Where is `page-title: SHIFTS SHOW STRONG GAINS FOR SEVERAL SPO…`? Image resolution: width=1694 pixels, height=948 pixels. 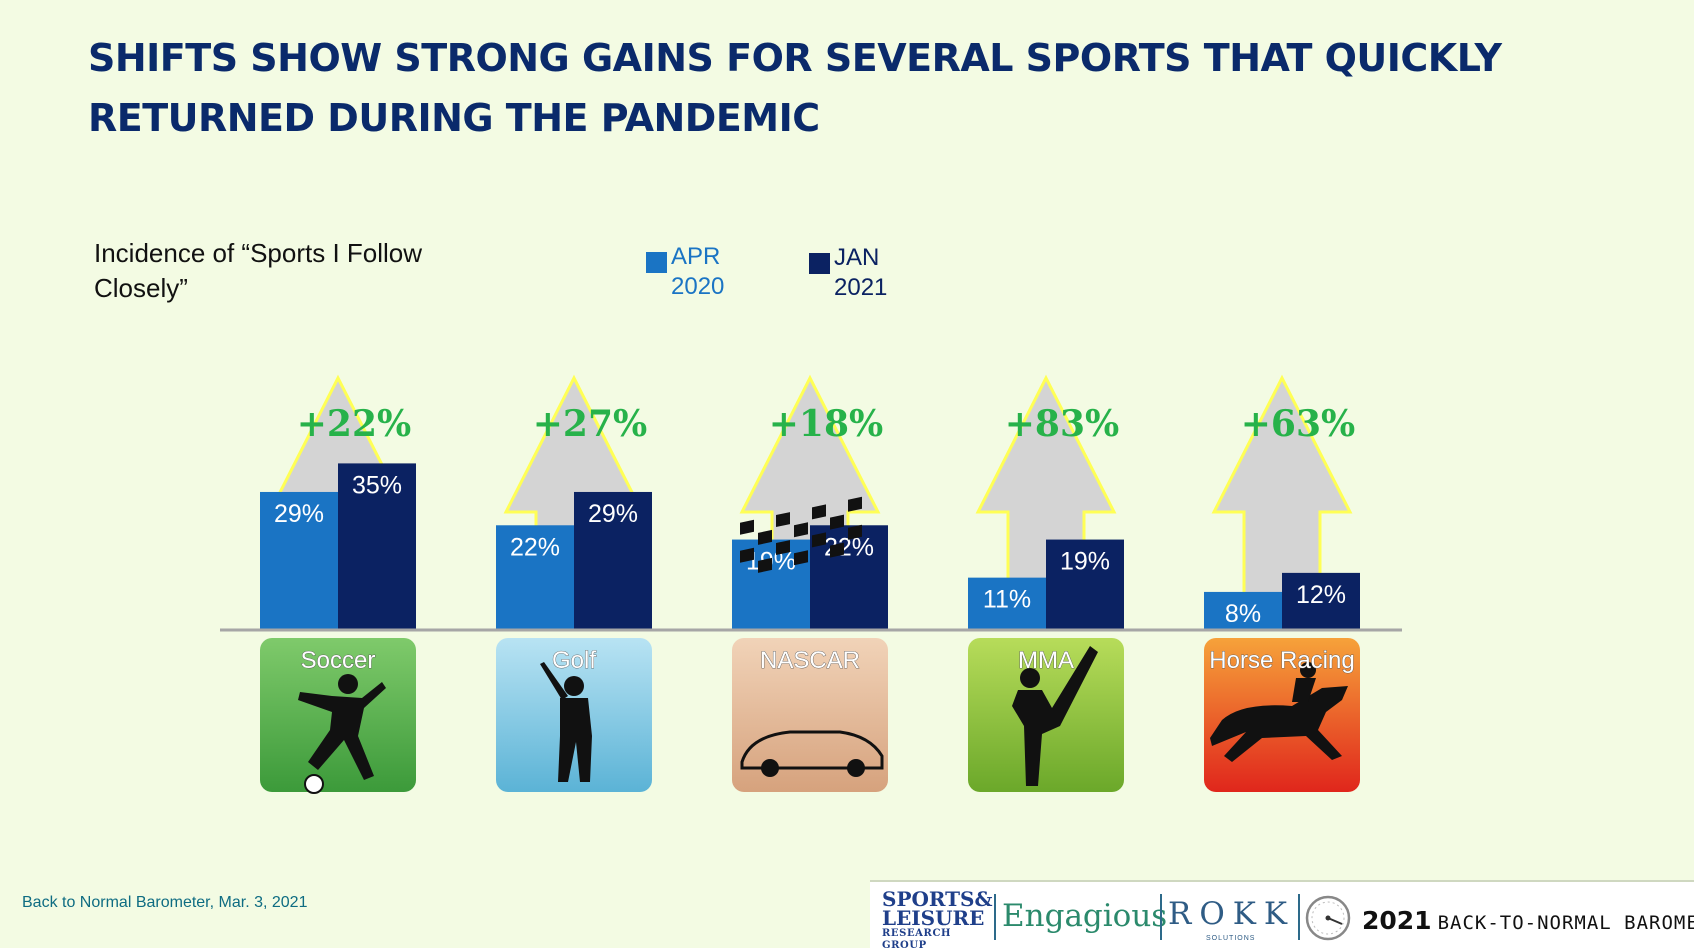 page-title: SHIFTS SHOW STRONG GAINS FOR SEVERAL SPO… is located at coordinates (795, 88).